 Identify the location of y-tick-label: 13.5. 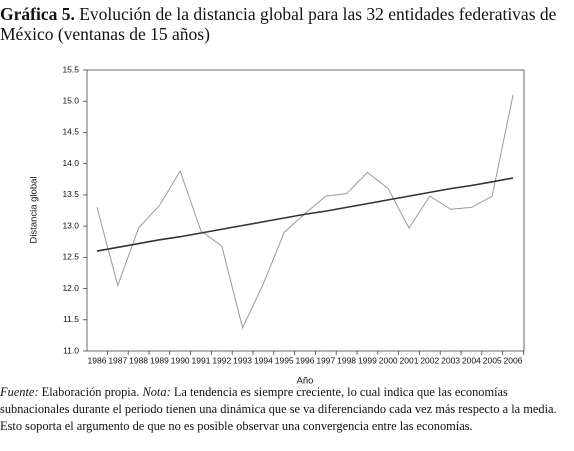
(70, 194).